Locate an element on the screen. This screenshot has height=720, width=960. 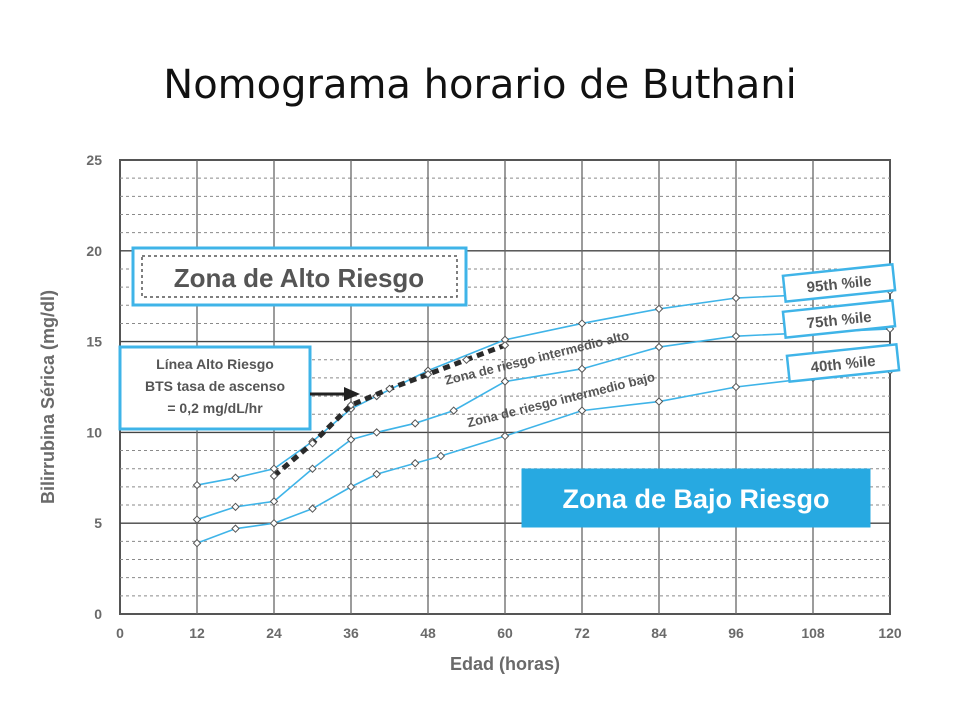
y-tick-label: 0 is located at coordinates (98, 614).